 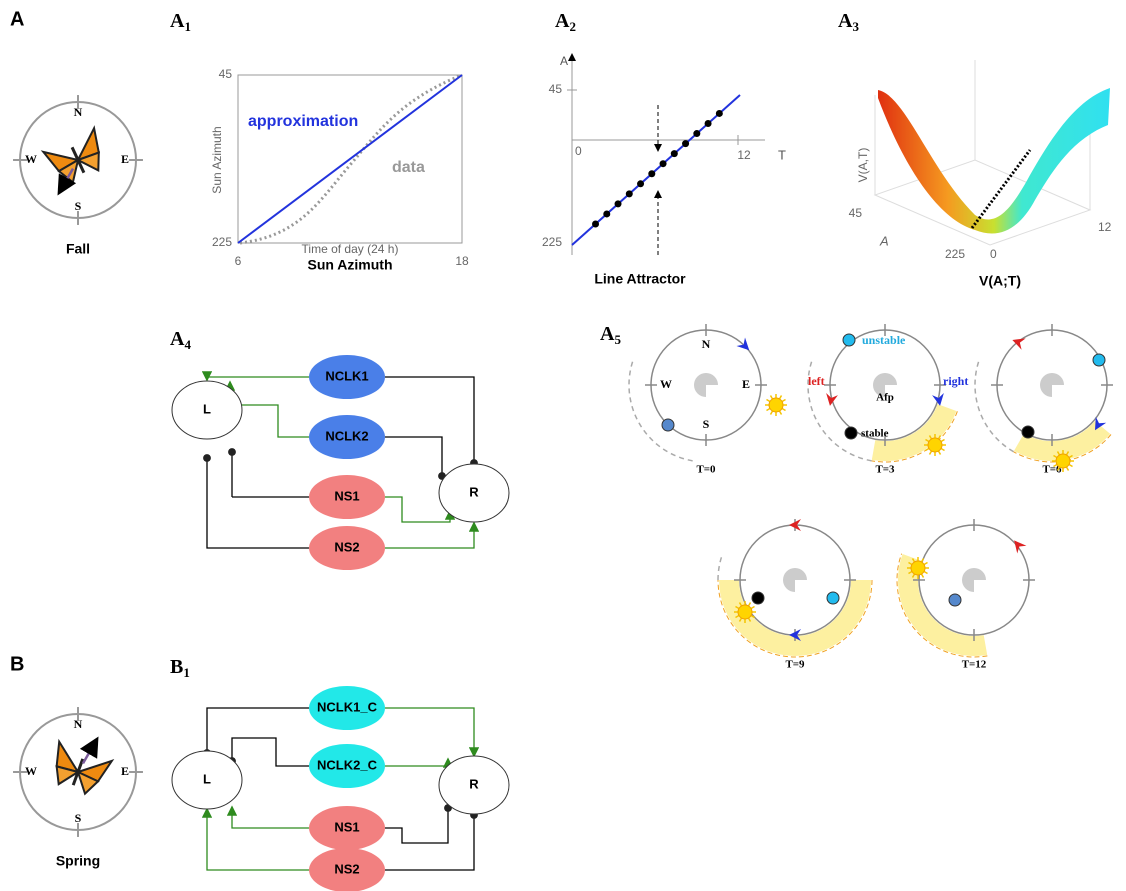 I want to click on tick-label: 45, so click(x=856, y=213).